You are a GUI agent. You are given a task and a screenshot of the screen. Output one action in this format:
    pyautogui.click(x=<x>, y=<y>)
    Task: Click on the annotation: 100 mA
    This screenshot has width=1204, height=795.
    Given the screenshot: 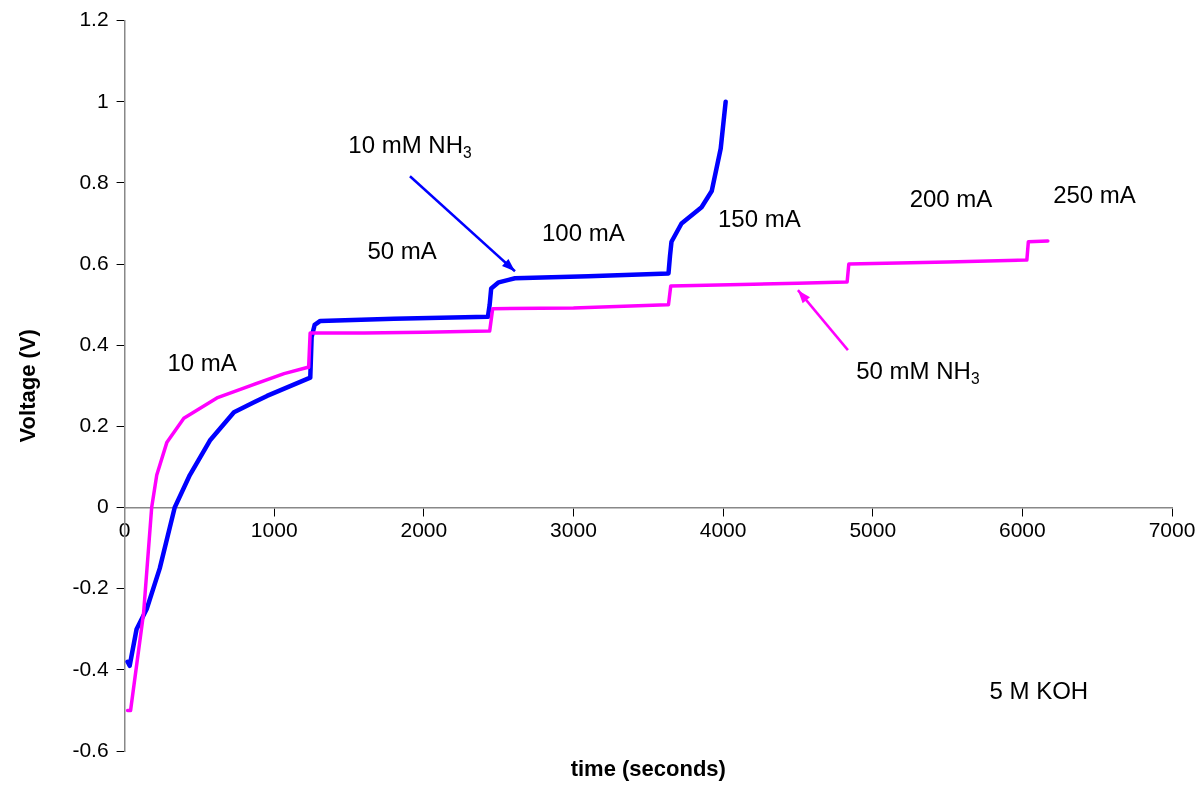 What is the action you would take?
    pyautogui.click(x=583, y=233)
    